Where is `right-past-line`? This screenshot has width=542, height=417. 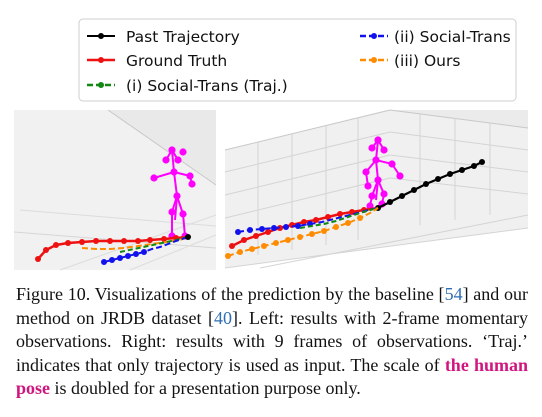
right-past-line is located at coordinates (430, 185).